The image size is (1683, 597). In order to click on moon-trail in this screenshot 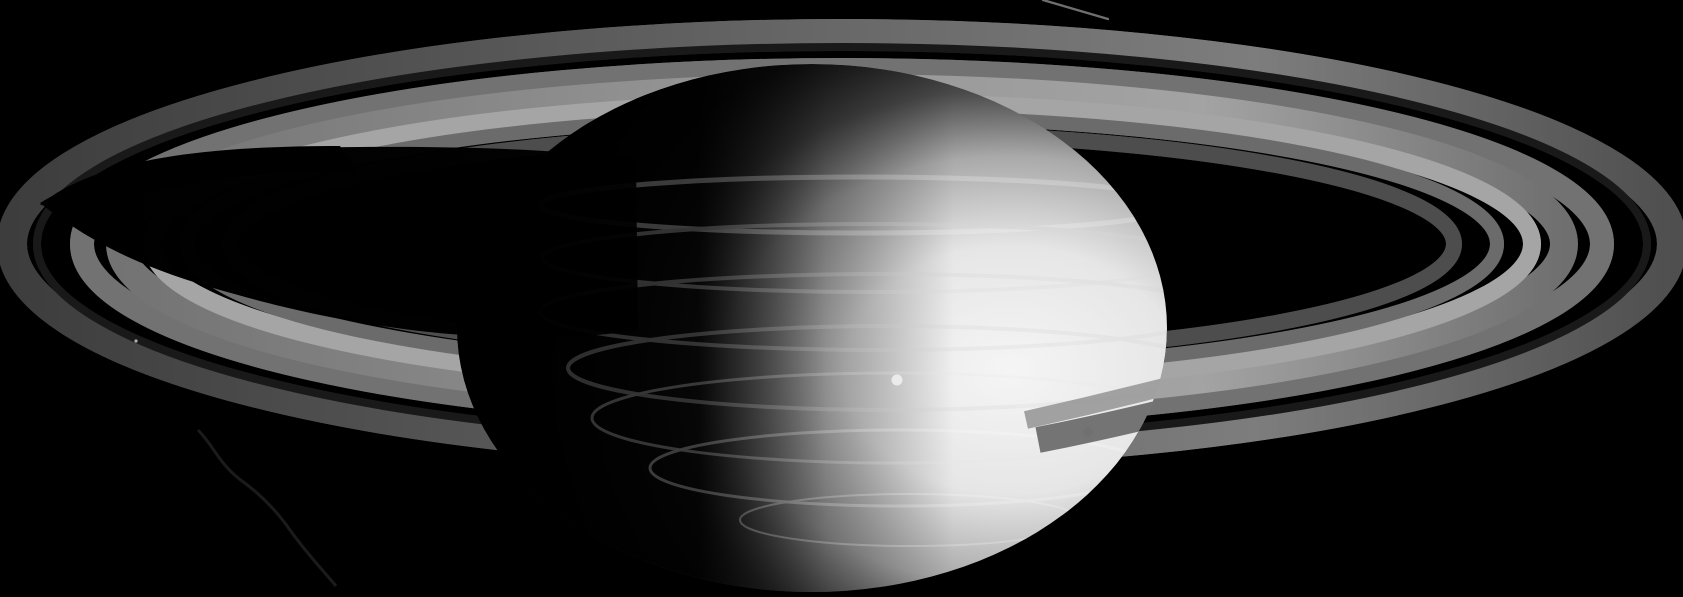, I will do `click(267, 507)`.